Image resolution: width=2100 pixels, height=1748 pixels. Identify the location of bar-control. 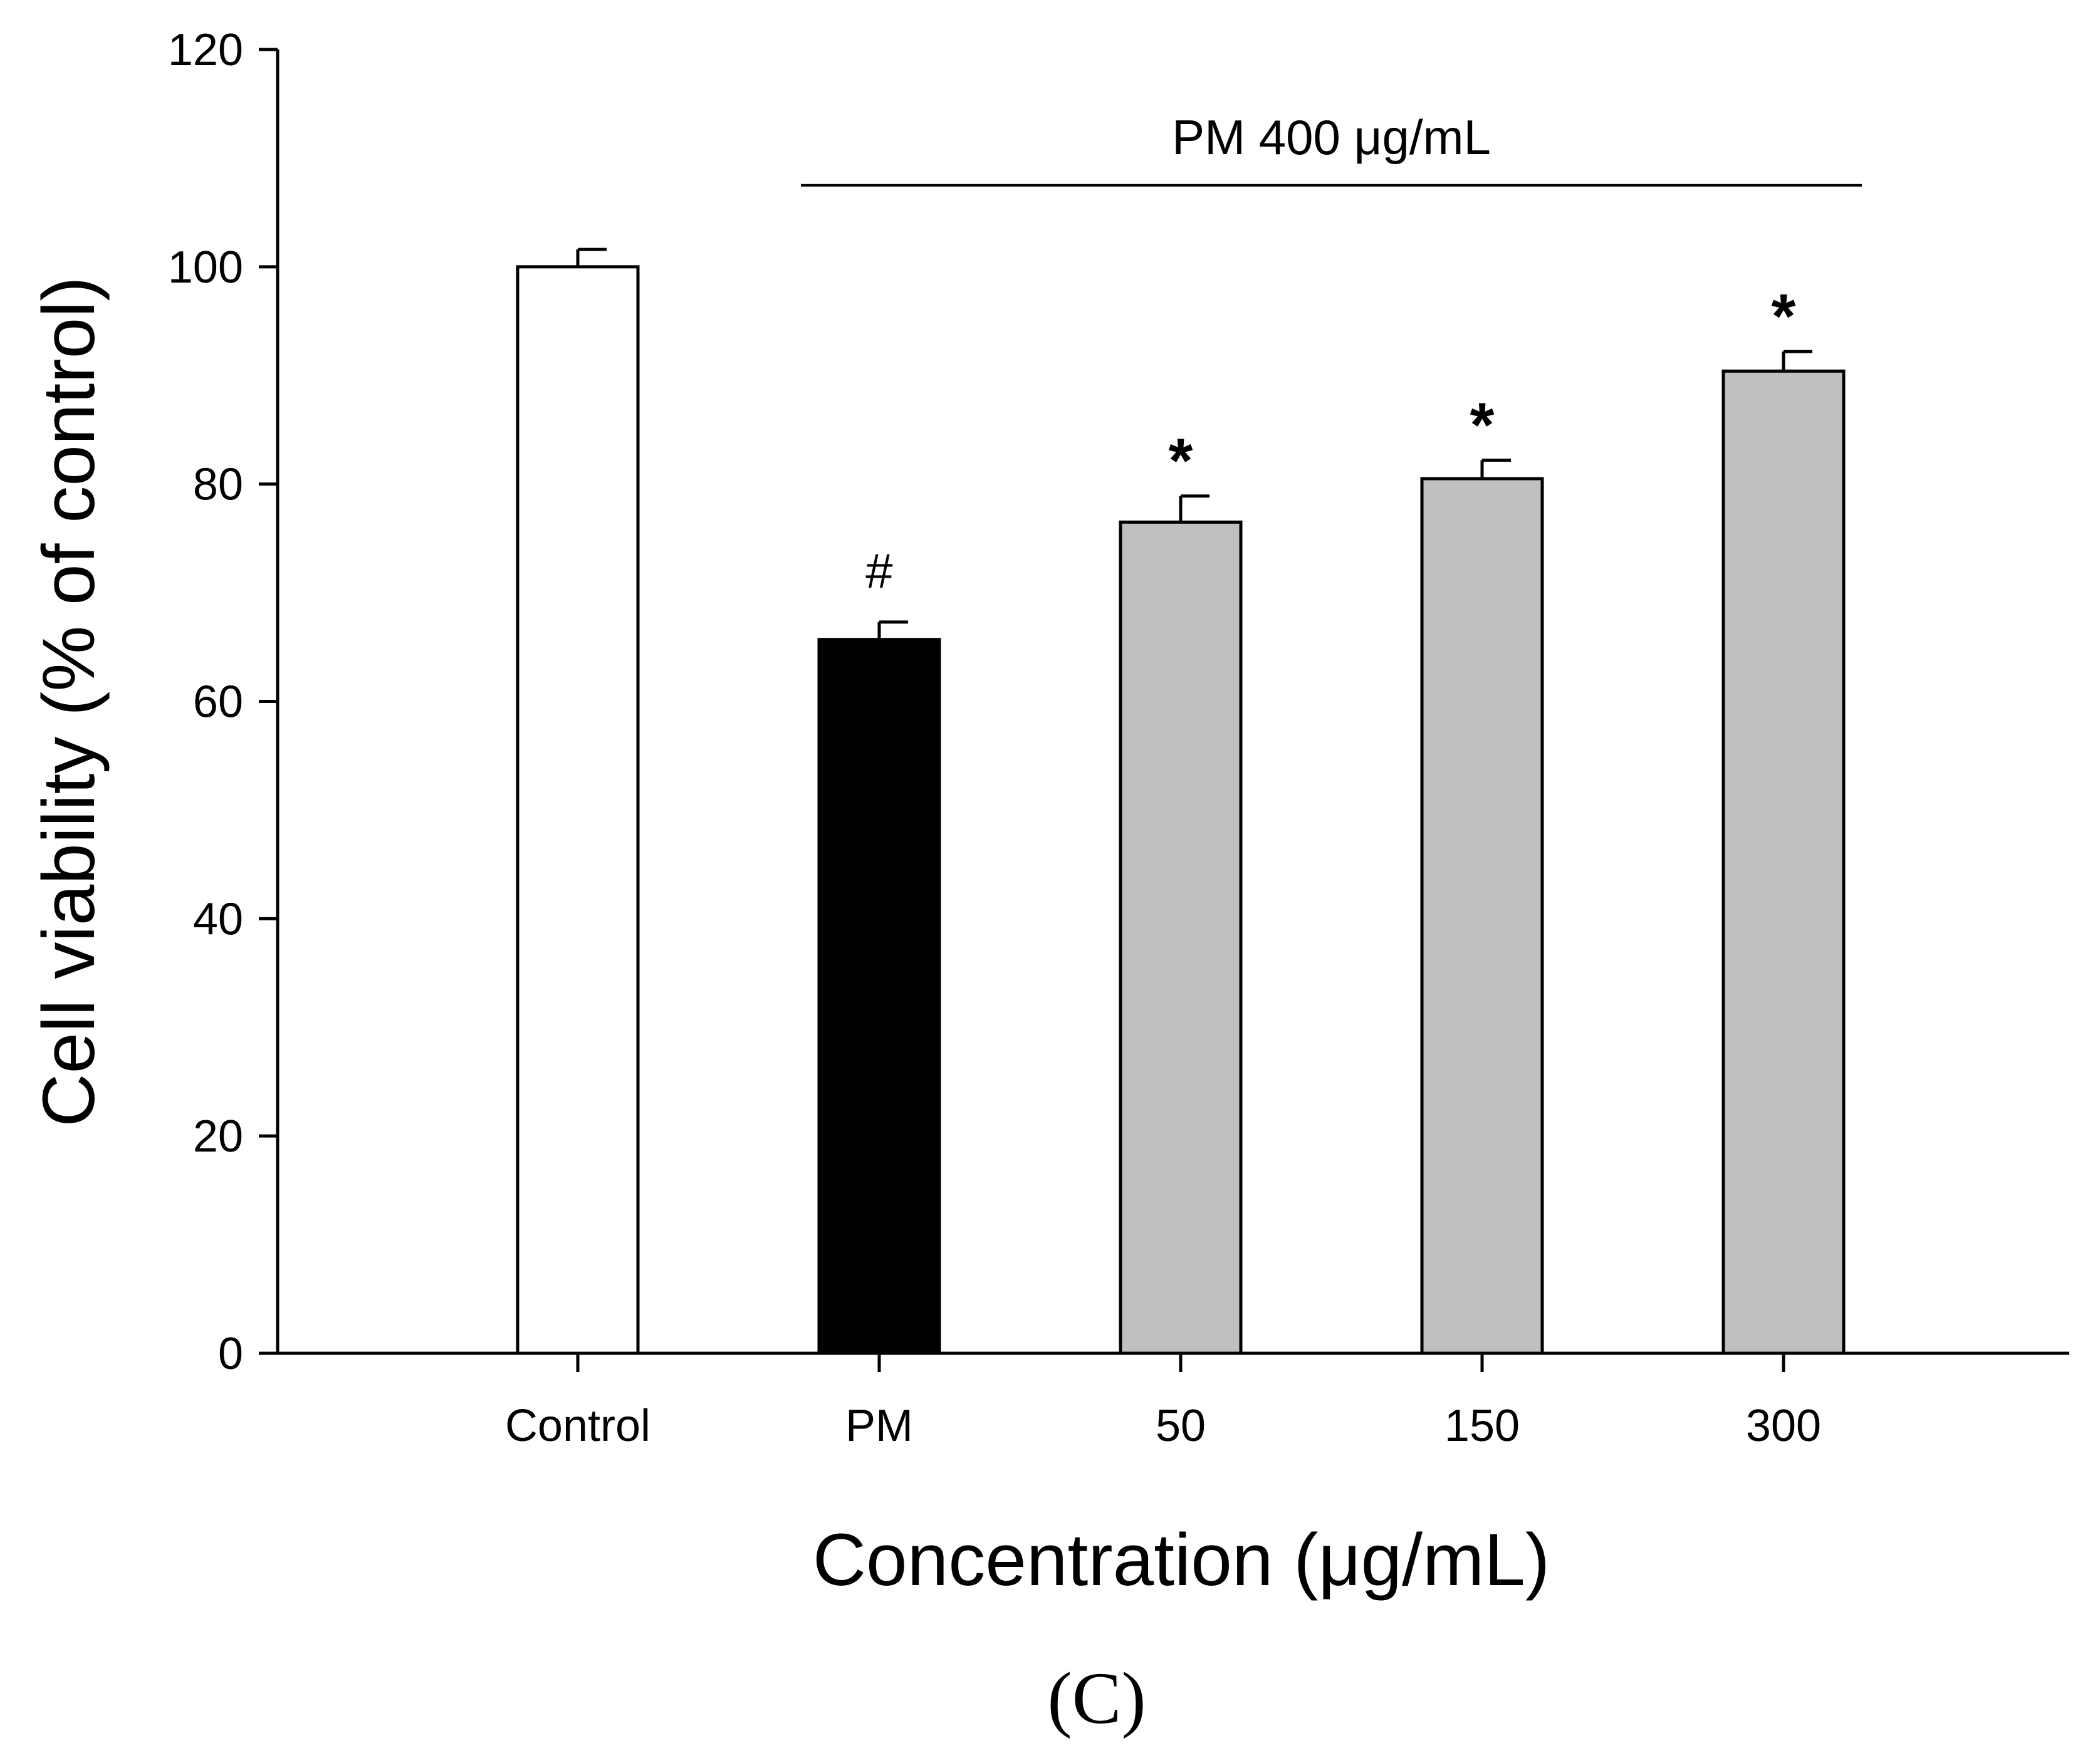
(578, 810).